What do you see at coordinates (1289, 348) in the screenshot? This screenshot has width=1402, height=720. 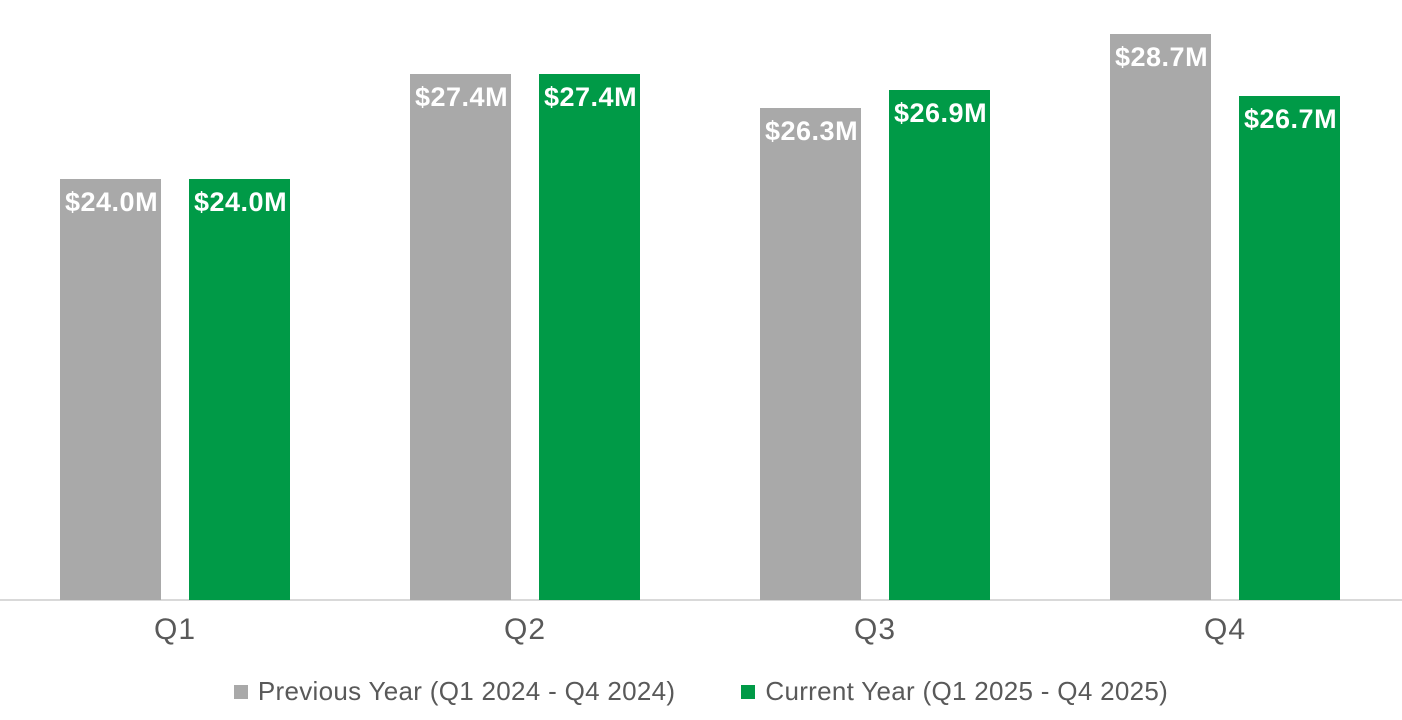 I see `bar-current-year-q4: $26.7M` at bounding box center [1289, 348].